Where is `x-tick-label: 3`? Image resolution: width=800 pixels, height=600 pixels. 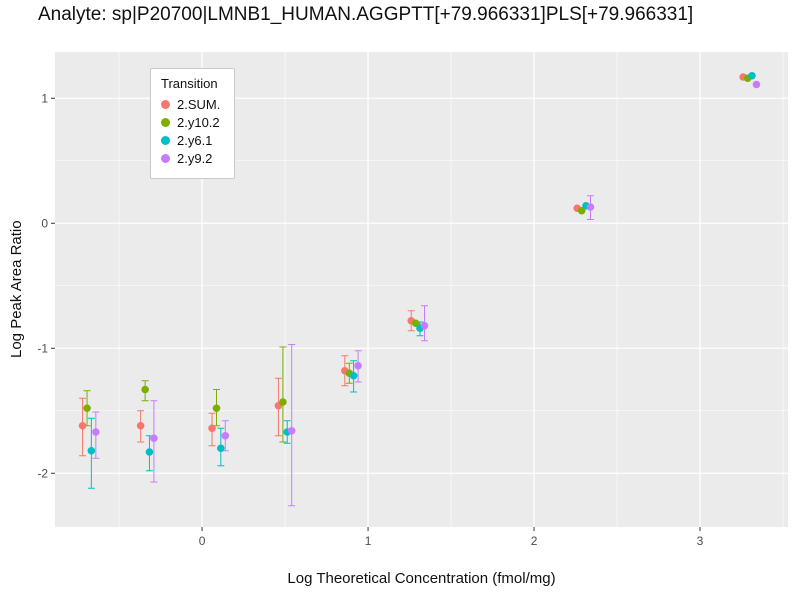
x-tick-label: 3 is located at coordinates (700, 541).